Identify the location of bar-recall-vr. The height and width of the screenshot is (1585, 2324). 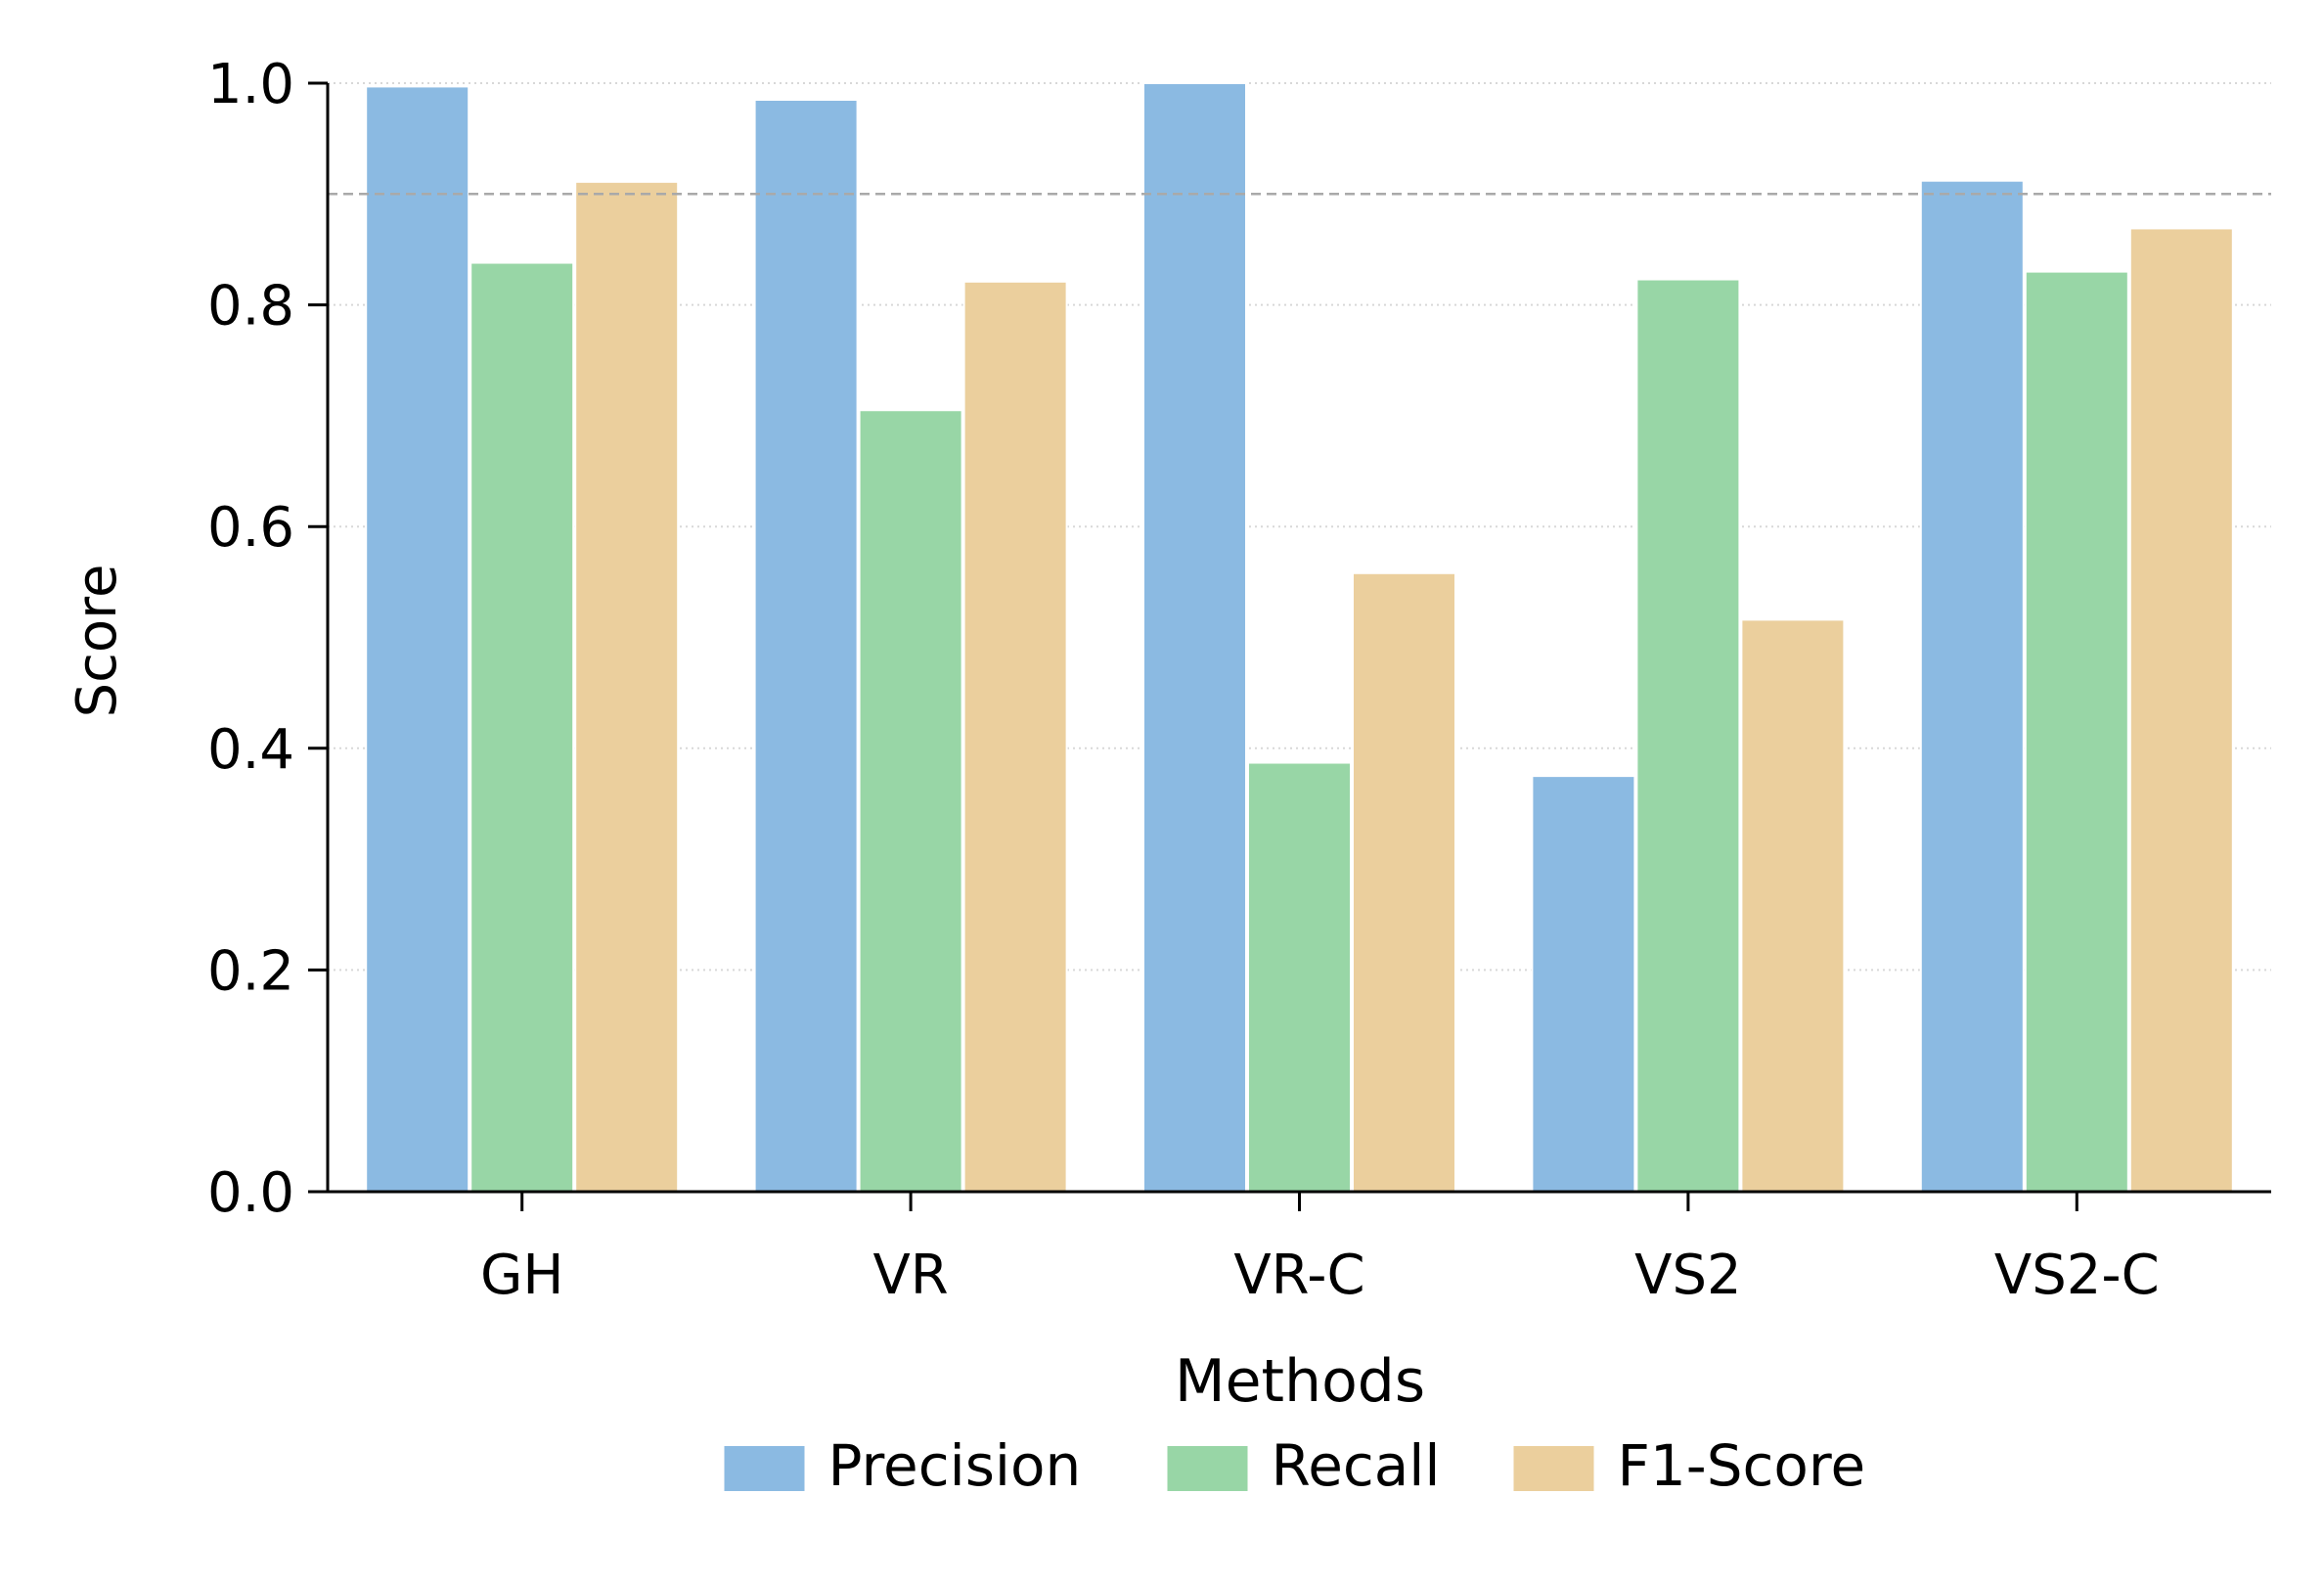
(910, 801).